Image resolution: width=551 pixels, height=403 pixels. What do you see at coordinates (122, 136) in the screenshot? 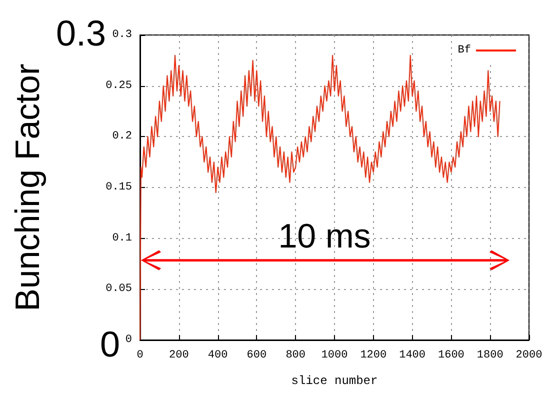
I see `y-tick-label: 0.2` at bounding box center [122, 136].